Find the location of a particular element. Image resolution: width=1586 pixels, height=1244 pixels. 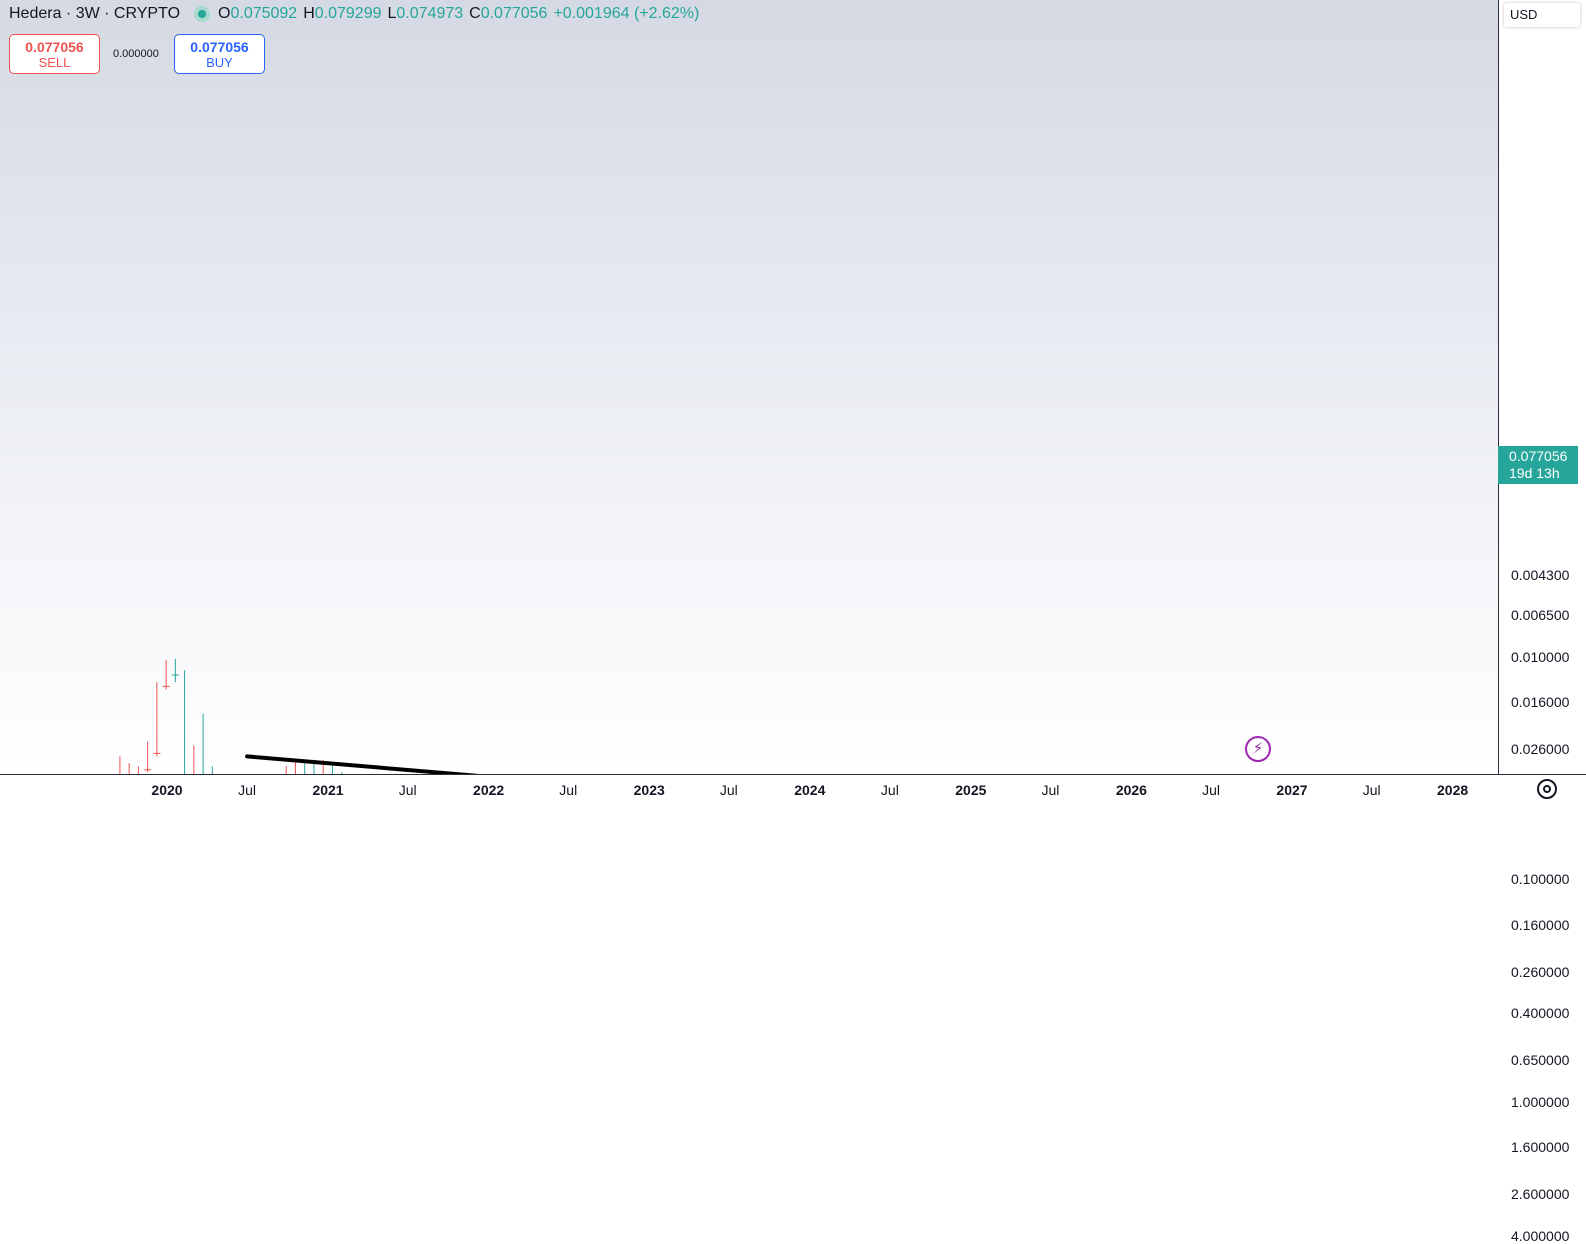

price-tick-label: 4.000000 is located at coordinates (1540, 1235).